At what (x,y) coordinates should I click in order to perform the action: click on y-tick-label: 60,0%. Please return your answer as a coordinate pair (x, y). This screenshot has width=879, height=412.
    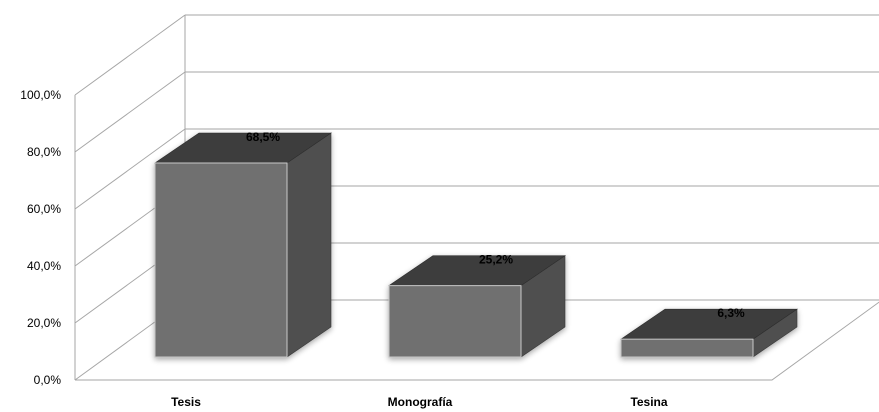
    Looking at the image, I should click on (44, 209).